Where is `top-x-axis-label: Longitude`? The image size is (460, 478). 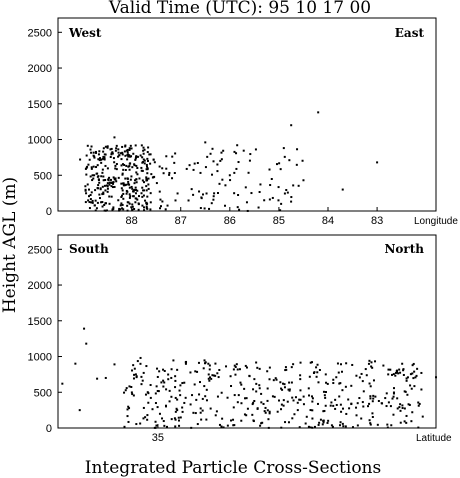
top-x-axis-label: Longitude is located at coordinates (436, 221).